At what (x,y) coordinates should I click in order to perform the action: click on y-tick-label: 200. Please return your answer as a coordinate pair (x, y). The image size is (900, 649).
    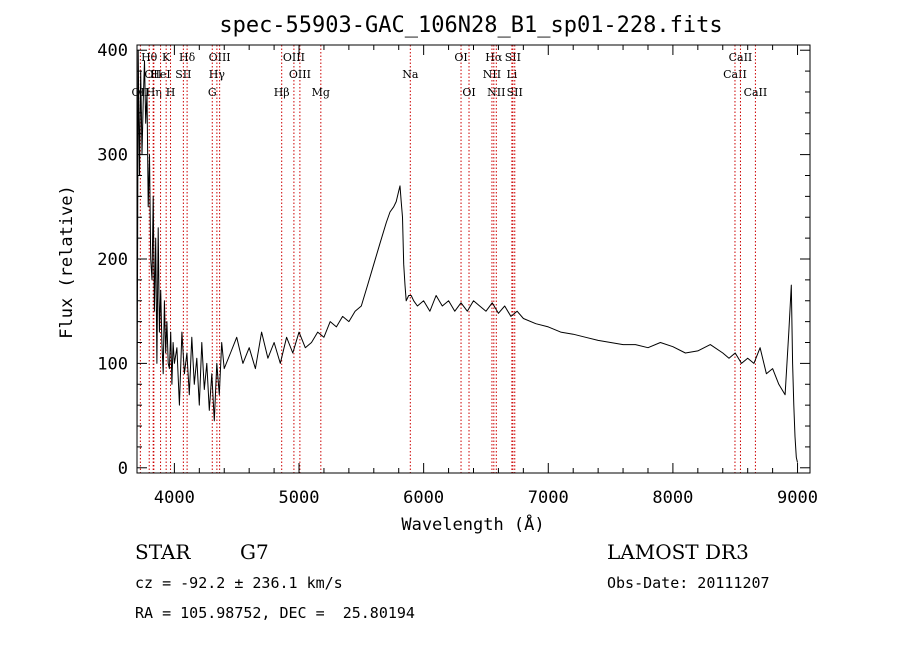
    Looking at the image, I should click on (112, 260).